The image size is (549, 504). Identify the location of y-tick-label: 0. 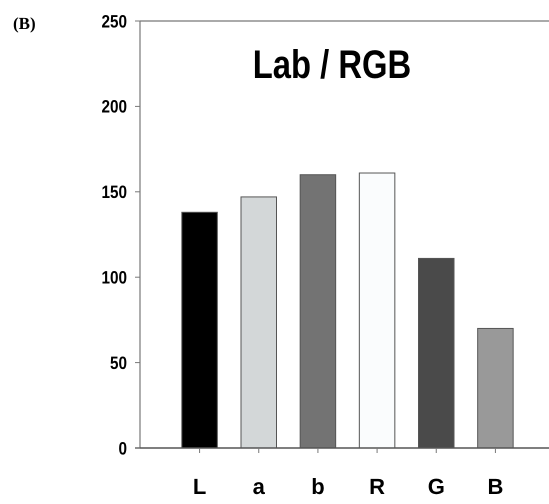
(122, 448).